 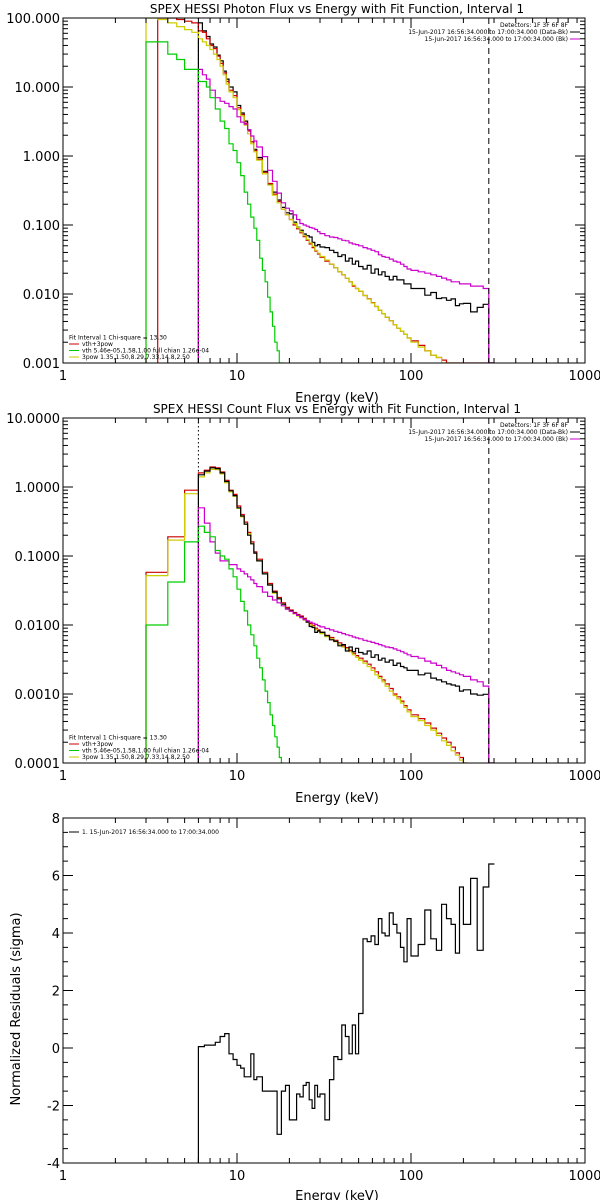 What do you see at coordinates (41, 226) in the screenshot?
I see `y-tick-label: 0.100` at bounding box center [41, 226].